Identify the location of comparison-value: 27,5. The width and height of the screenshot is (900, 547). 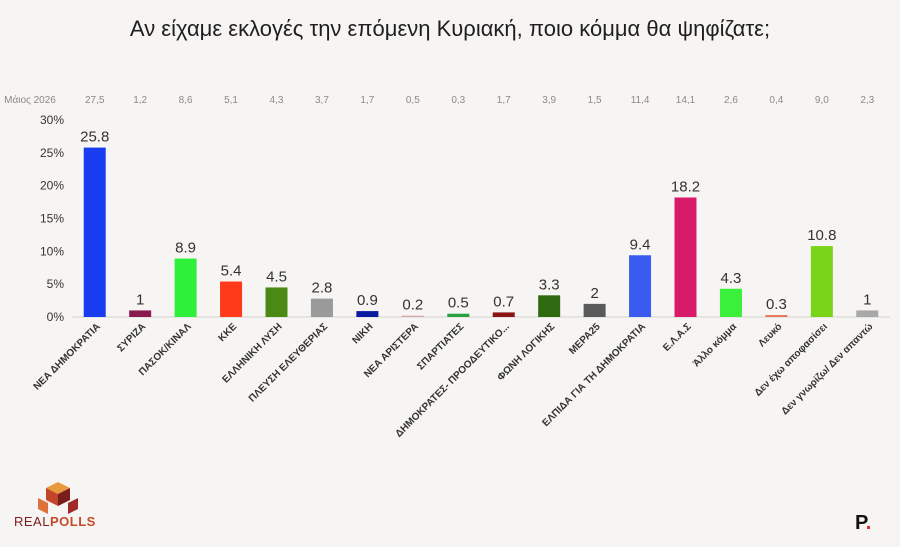
(95, 100).